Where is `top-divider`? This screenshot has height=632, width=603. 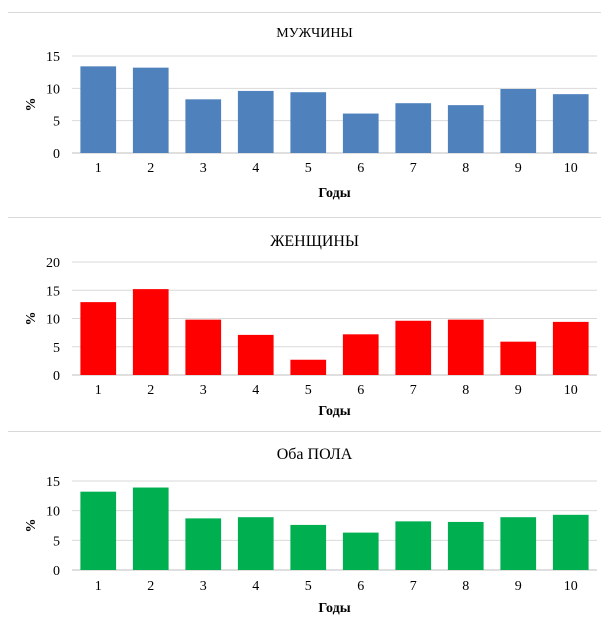
top-divider is located at coordinates (304, 12).